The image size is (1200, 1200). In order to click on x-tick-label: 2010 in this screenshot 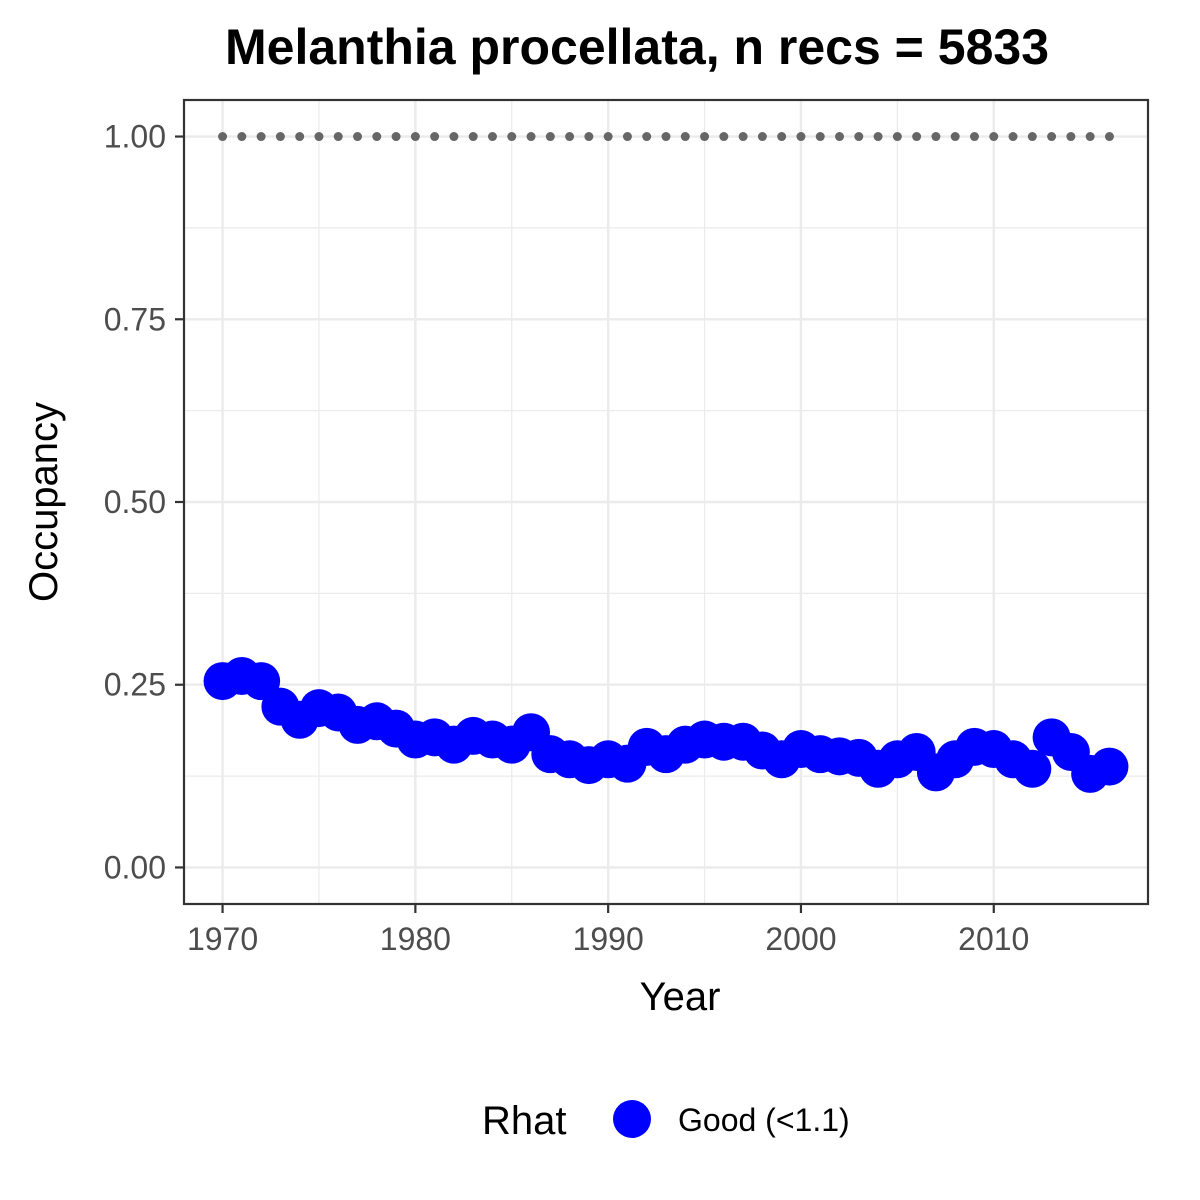, I will do `click(993, 939)`.